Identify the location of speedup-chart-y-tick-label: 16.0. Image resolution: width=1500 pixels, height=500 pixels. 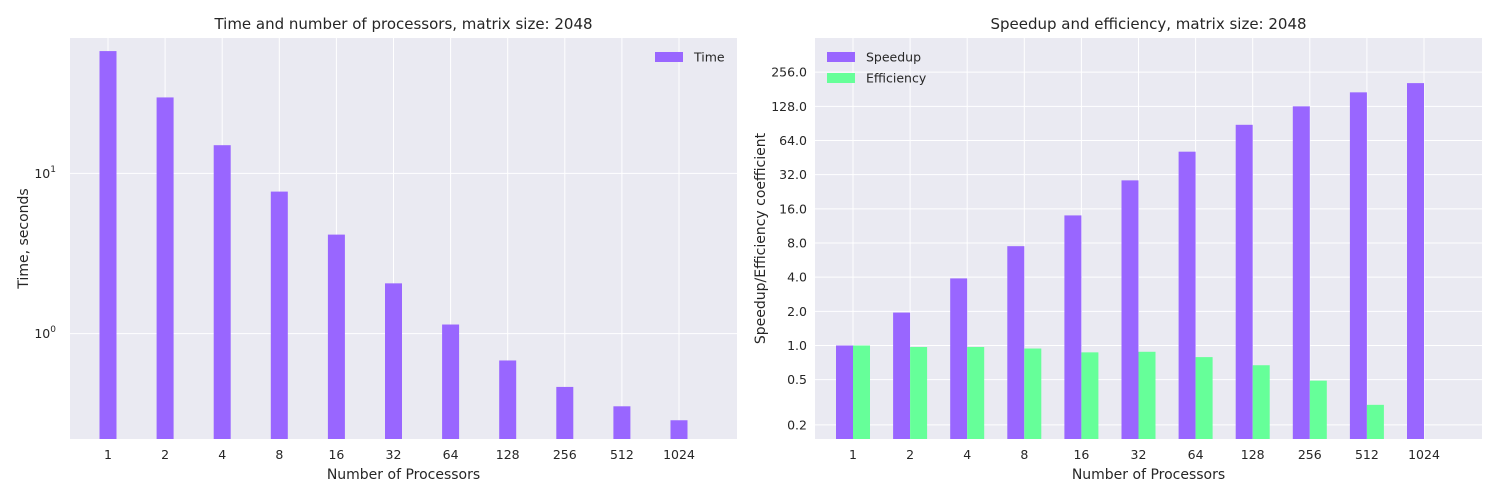
(793, 208).